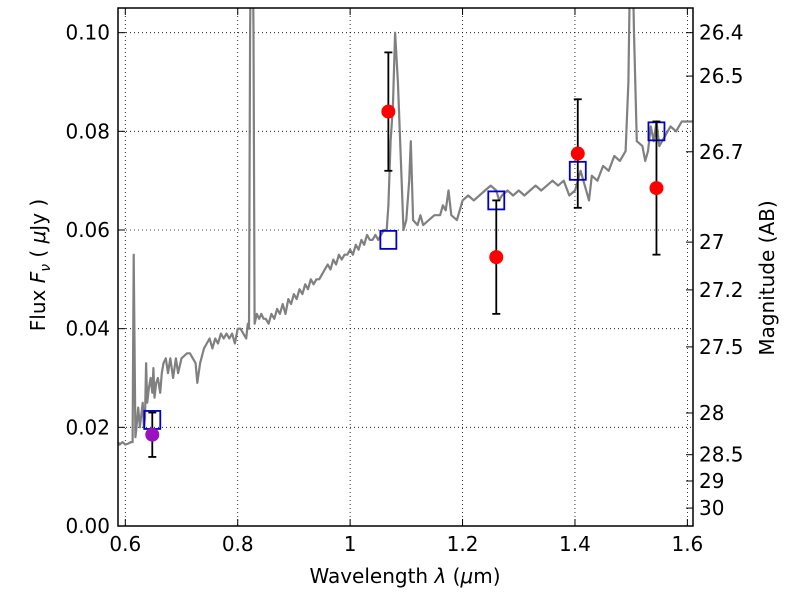 This screenshot has width=800, height=600. I want to click on y2-tick-label: 30, so click(711, 508).